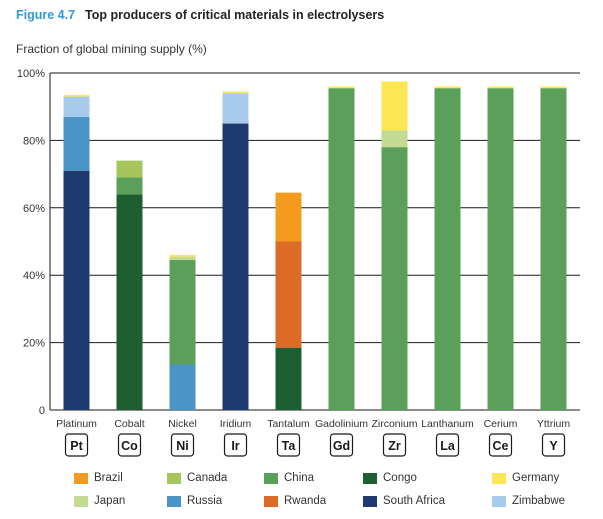 The image size is (603, 519). What do you see at coordinates (341, 424) in the screenshot?
I see `x-tick-label: Gadolinium` at bounding box center [341, 424].